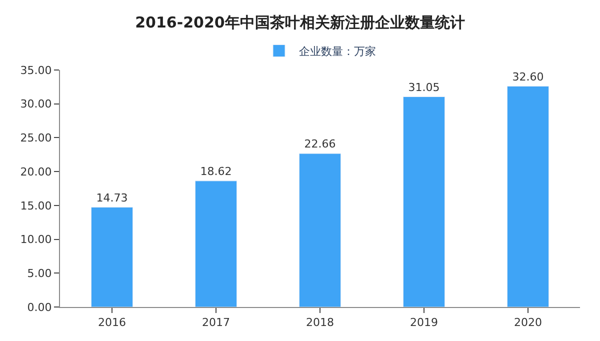  Describe the element at coordinates (112, 323) in the screenshot. I see `x-tick-label: 2016` at that location.